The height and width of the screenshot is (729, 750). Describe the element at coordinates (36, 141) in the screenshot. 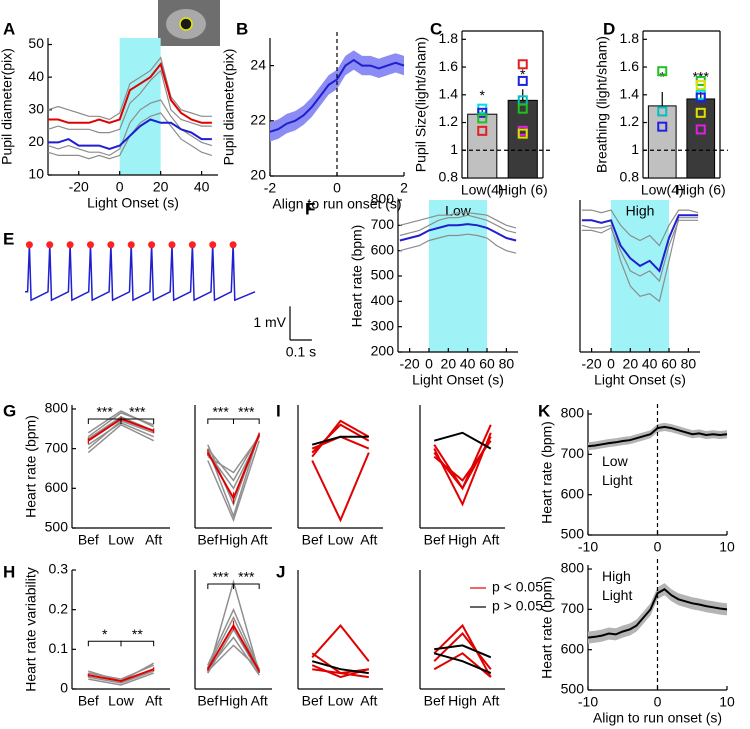

I see `y-tick-label: 20` at that location.